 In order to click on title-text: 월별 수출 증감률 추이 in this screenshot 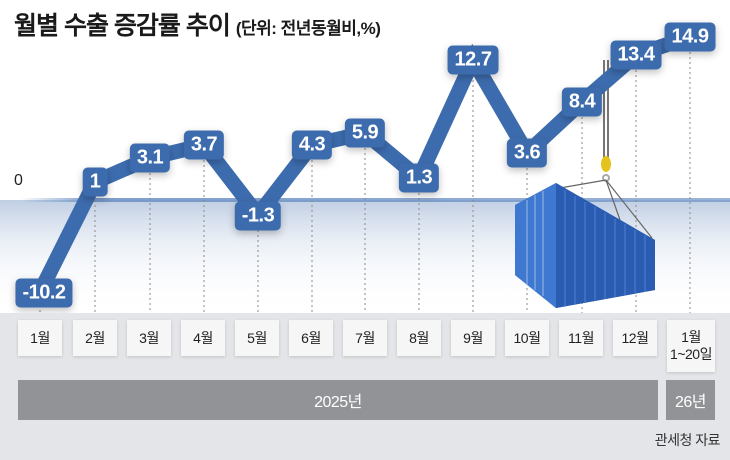, I will do `click(122, 26)`.